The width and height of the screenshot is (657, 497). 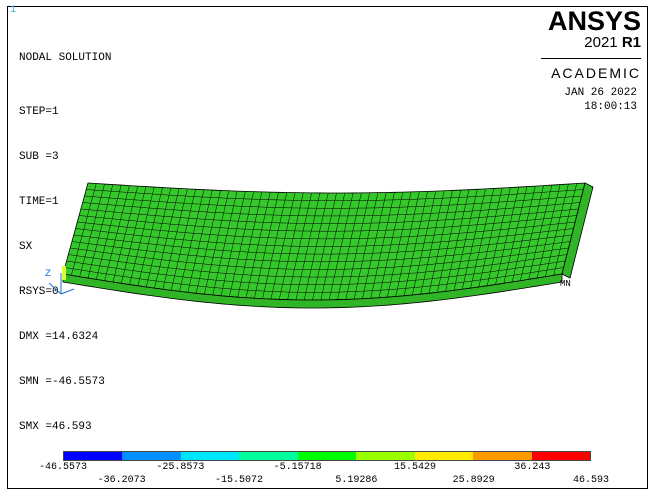 What do you see at coordinates (596, 73) in the screenshot?
I see `logo-edition: ACADEMIC` at bounding box center [596, 73].